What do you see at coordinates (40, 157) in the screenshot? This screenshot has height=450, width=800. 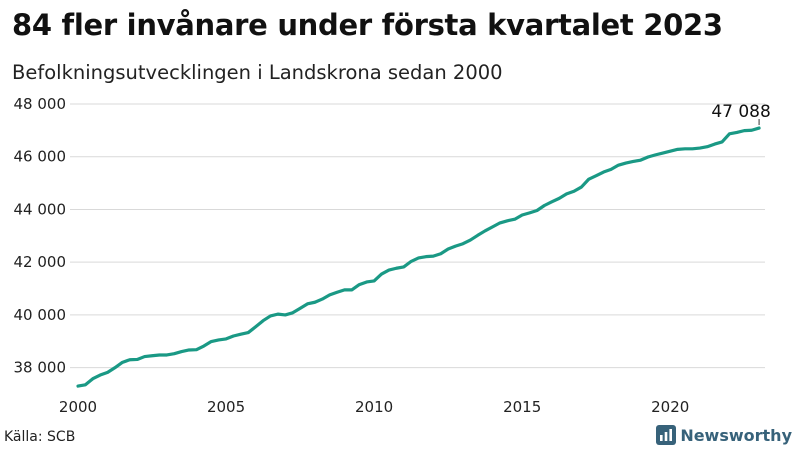 I see `y-tick-label: 46 000` at bounding box center [40, 157].